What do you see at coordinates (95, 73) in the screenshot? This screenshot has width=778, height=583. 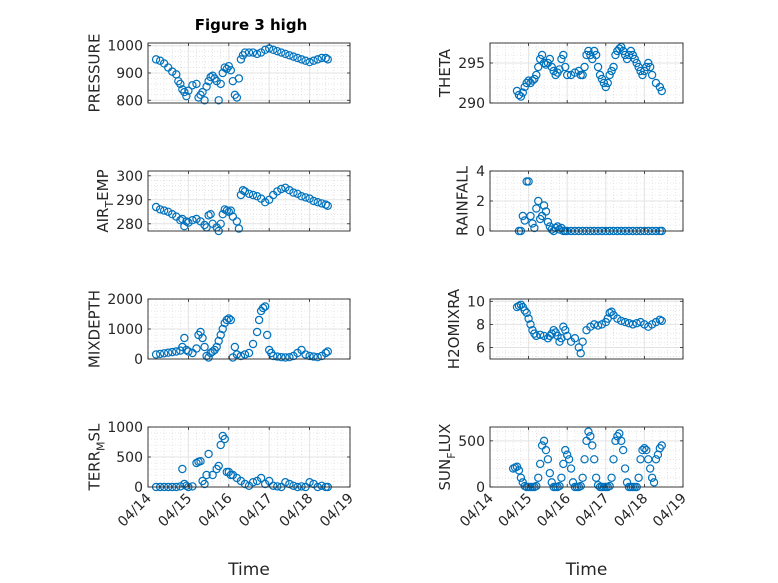 I see `y-axis-label: PRESSURE` at bounding box center [95, 73].